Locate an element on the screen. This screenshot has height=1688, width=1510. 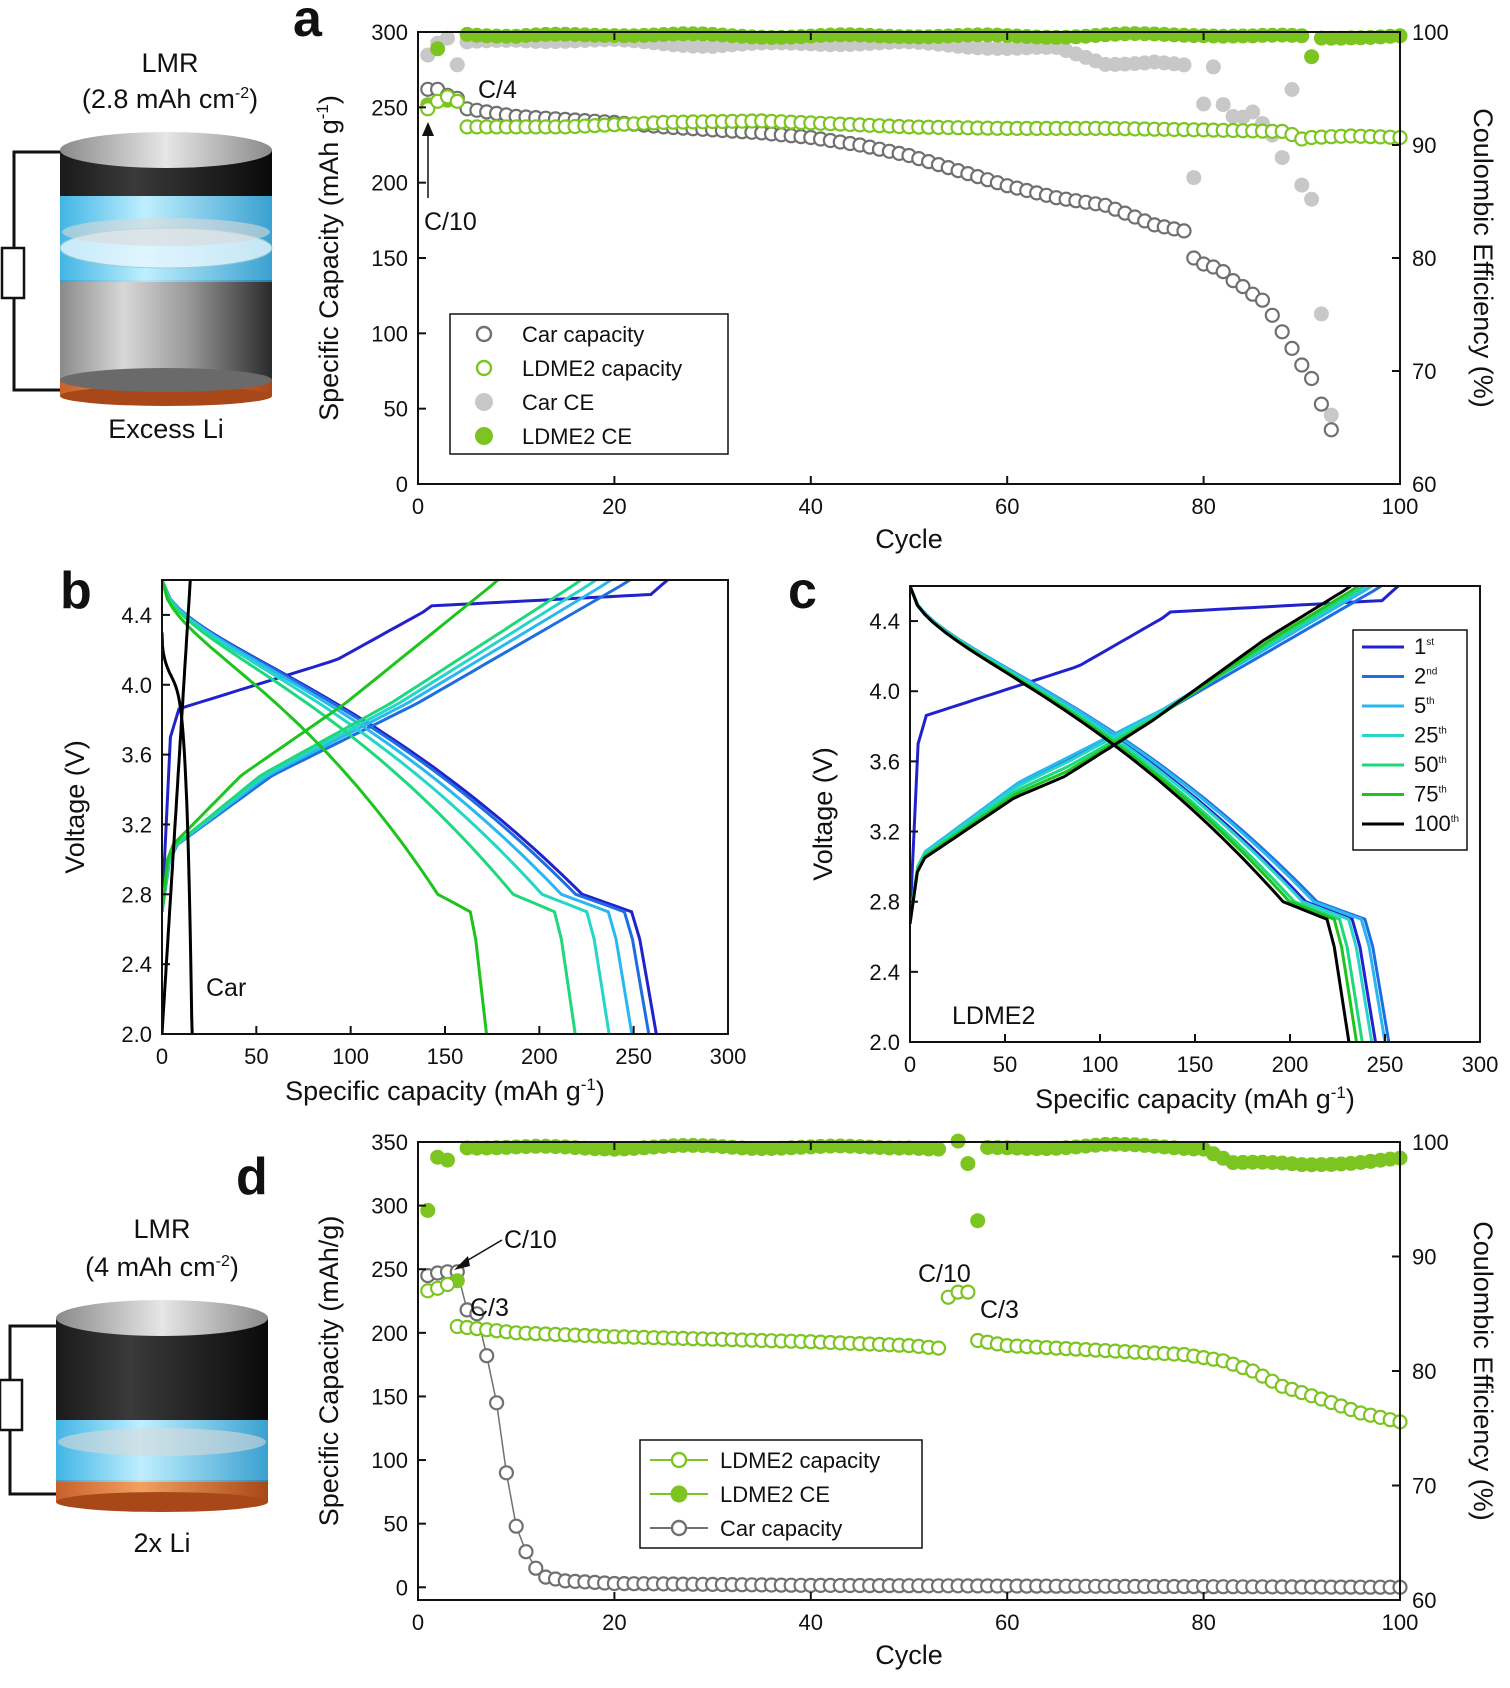
legend-a: Car capacity LDME2 capacity Car CE LDME2 CE is located at coordinates (589, 384).